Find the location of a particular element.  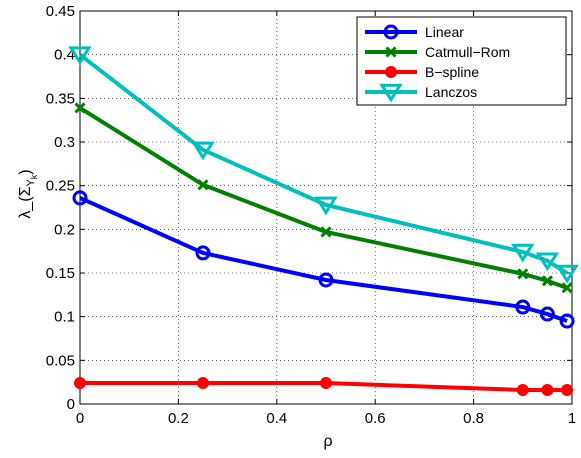

y-axis-label: λ_(ΣYk) is located at coordinates (28, 193).